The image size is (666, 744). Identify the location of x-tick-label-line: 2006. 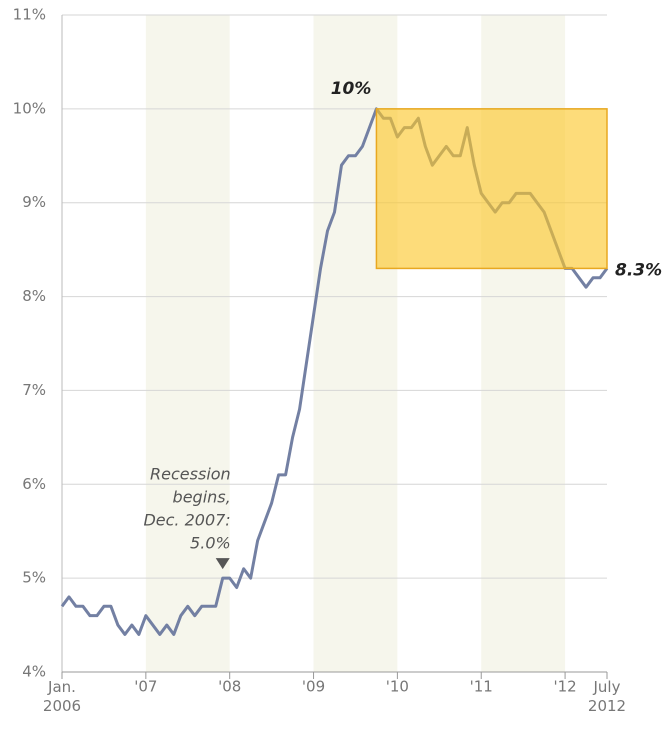
(62, 706).